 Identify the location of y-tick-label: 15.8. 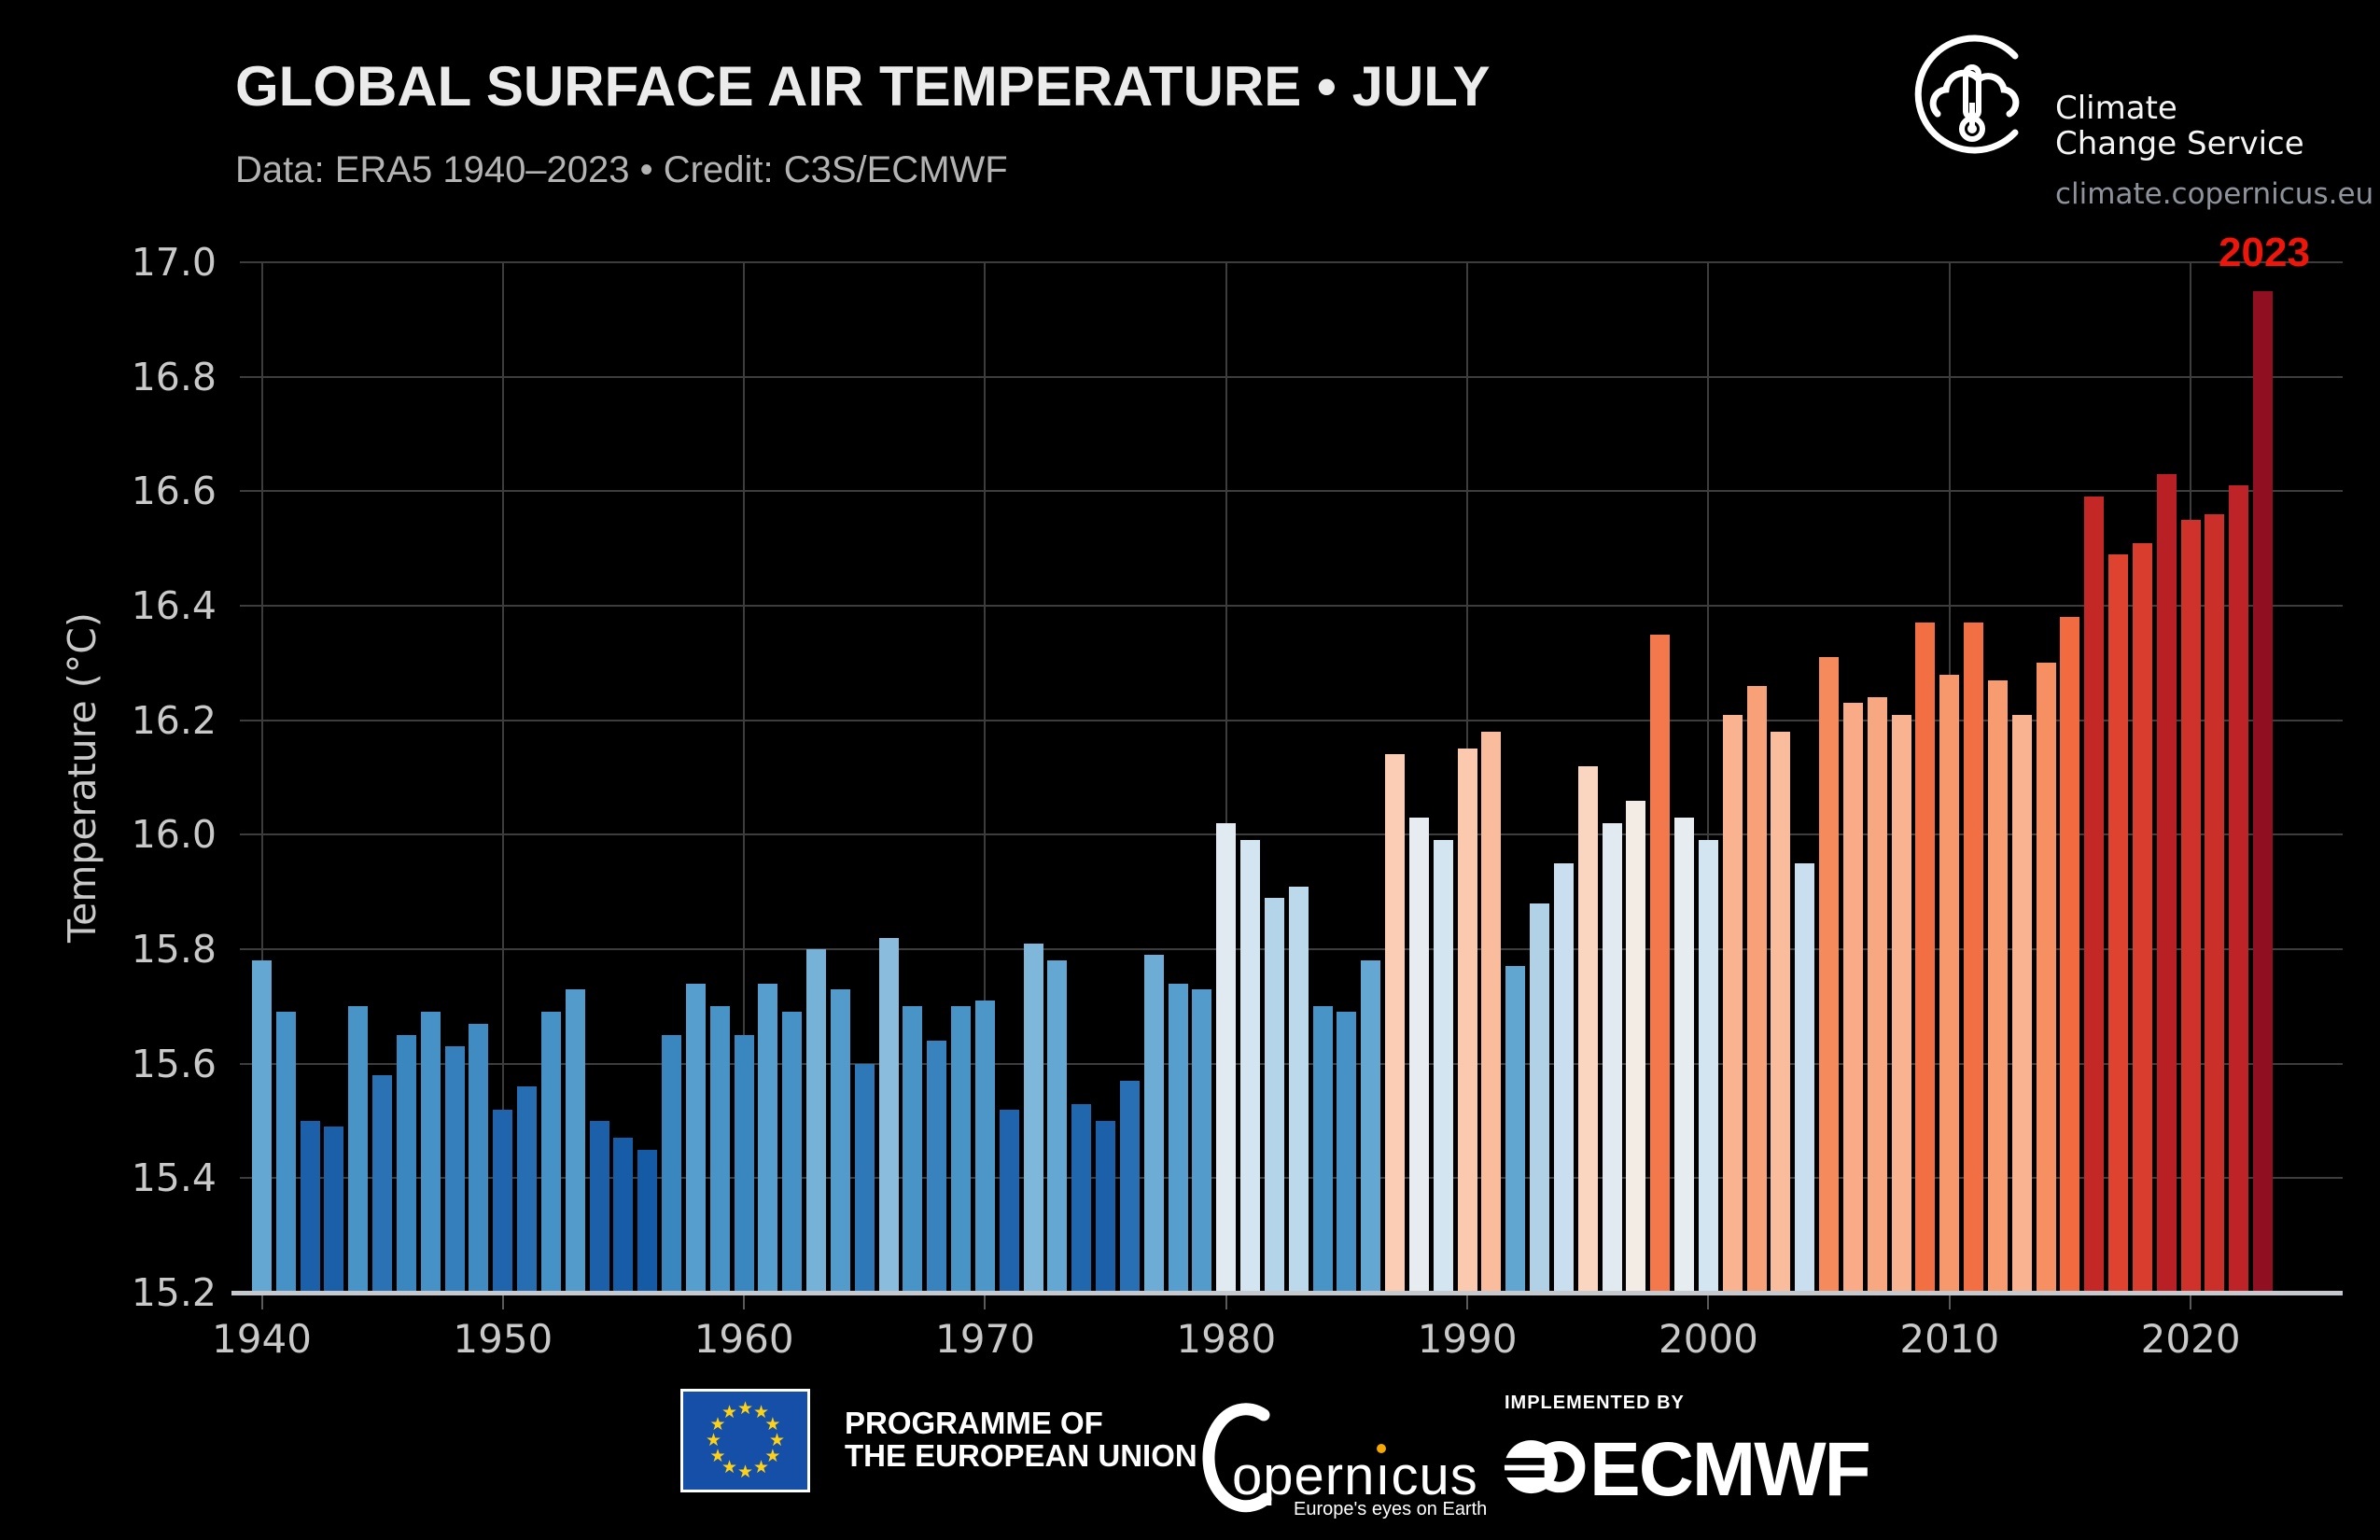
(174, 949).